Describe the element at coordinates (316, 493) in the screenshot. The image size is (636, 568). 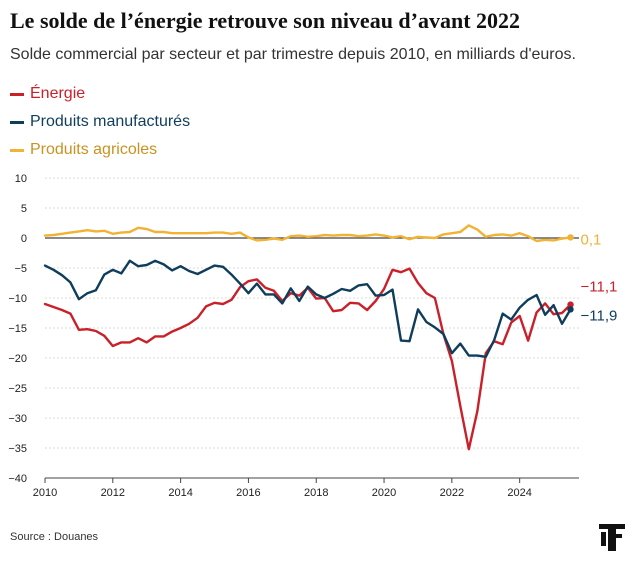
I see `x-tick-label: 2018` at that location.